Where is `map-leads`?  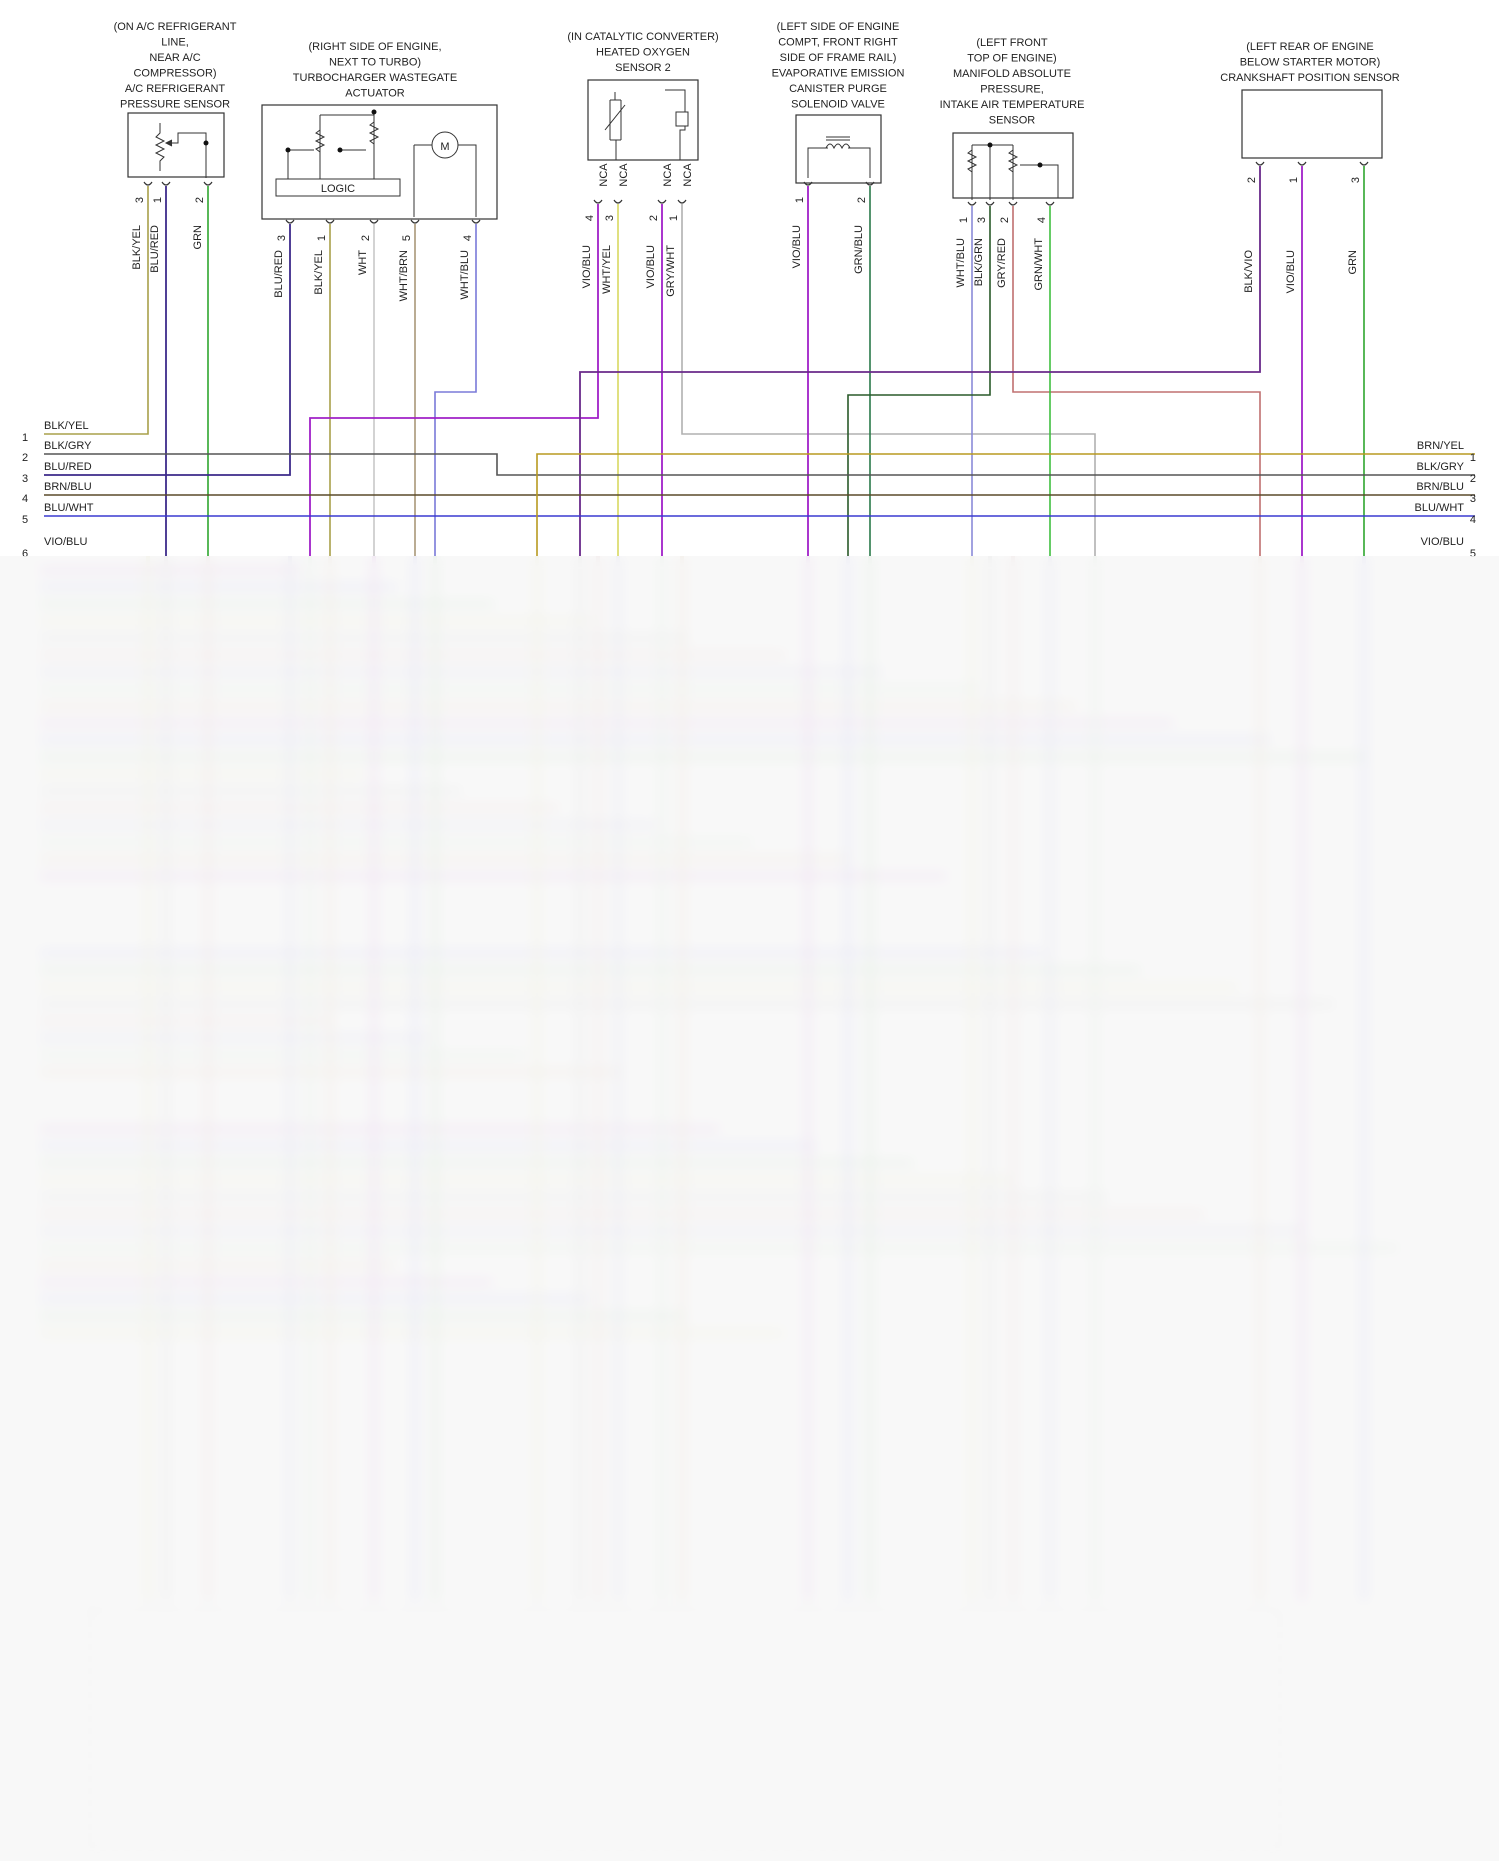 map-leads is located at coordinates (992, 172).